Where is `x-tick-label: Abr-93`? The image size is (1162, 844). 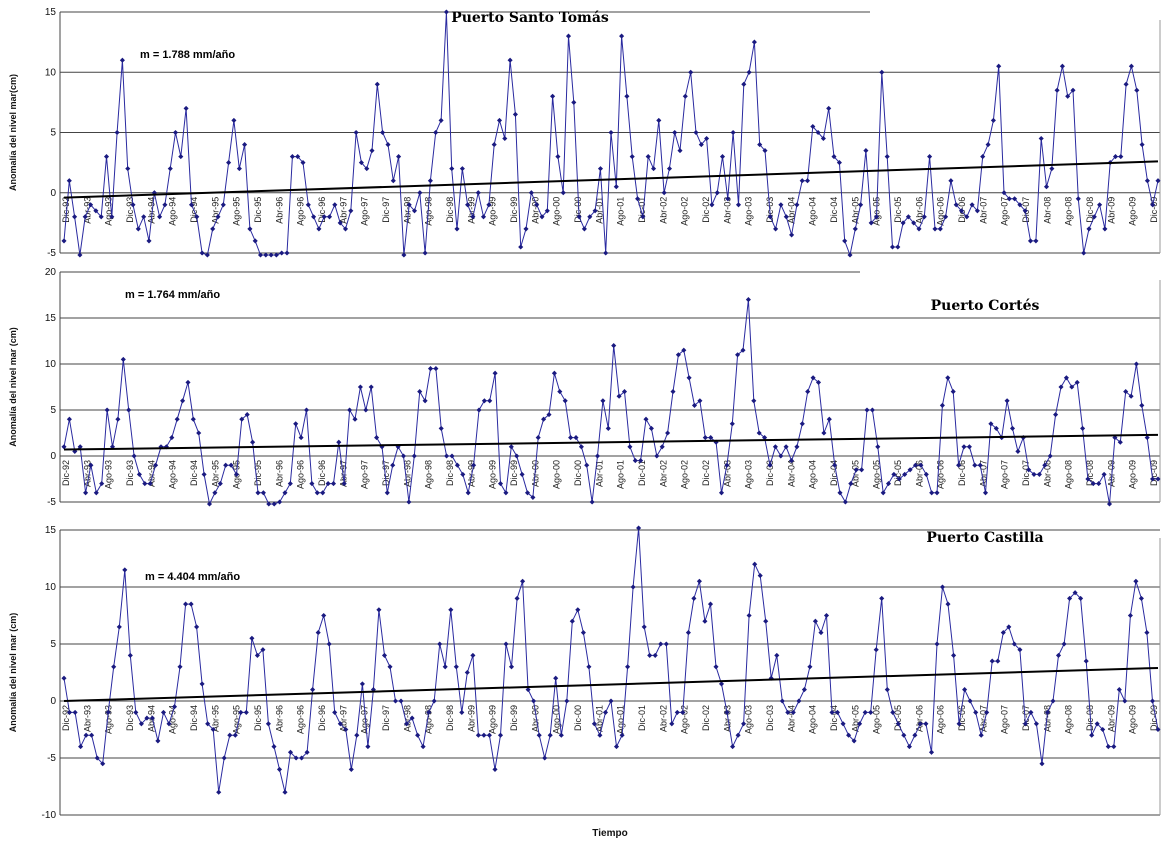 x-tick-label: Abr-93 is located at coordinates (87, 718).